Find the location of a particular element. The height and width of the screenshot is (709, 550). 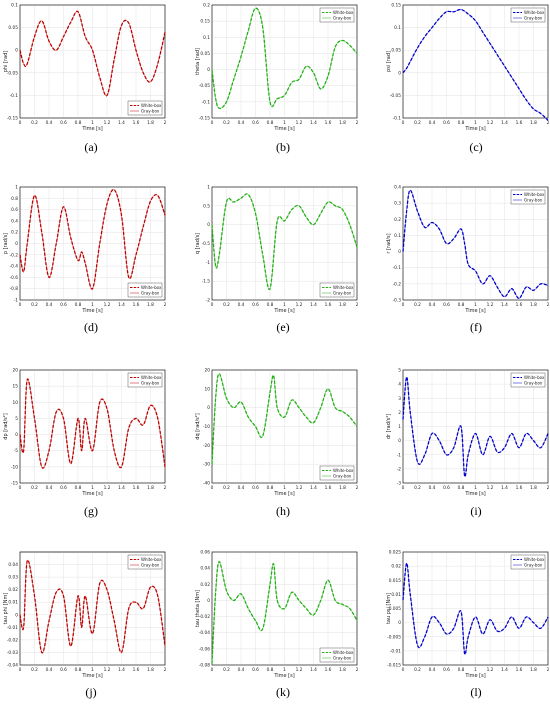

panel-label-b: (b) is located at coordinates (283, 147).